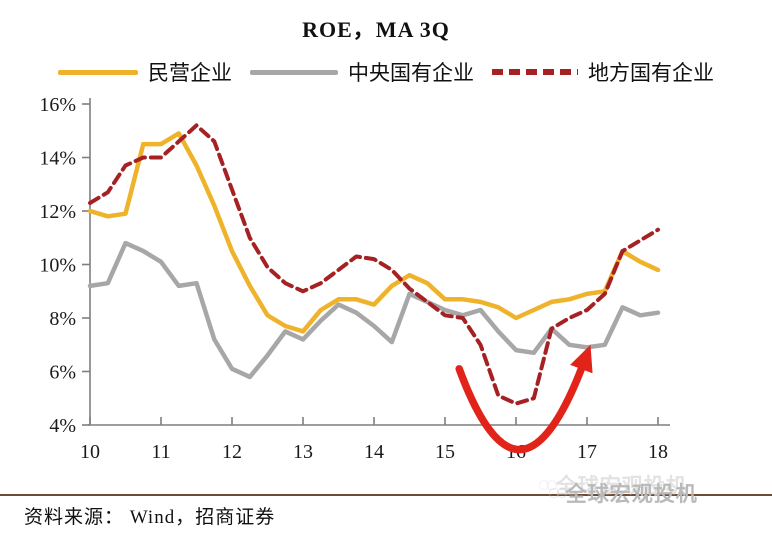  Describe the element at coordinates (57, 159) in the screenshot. I see `y-tick-label: 14%` at that location.